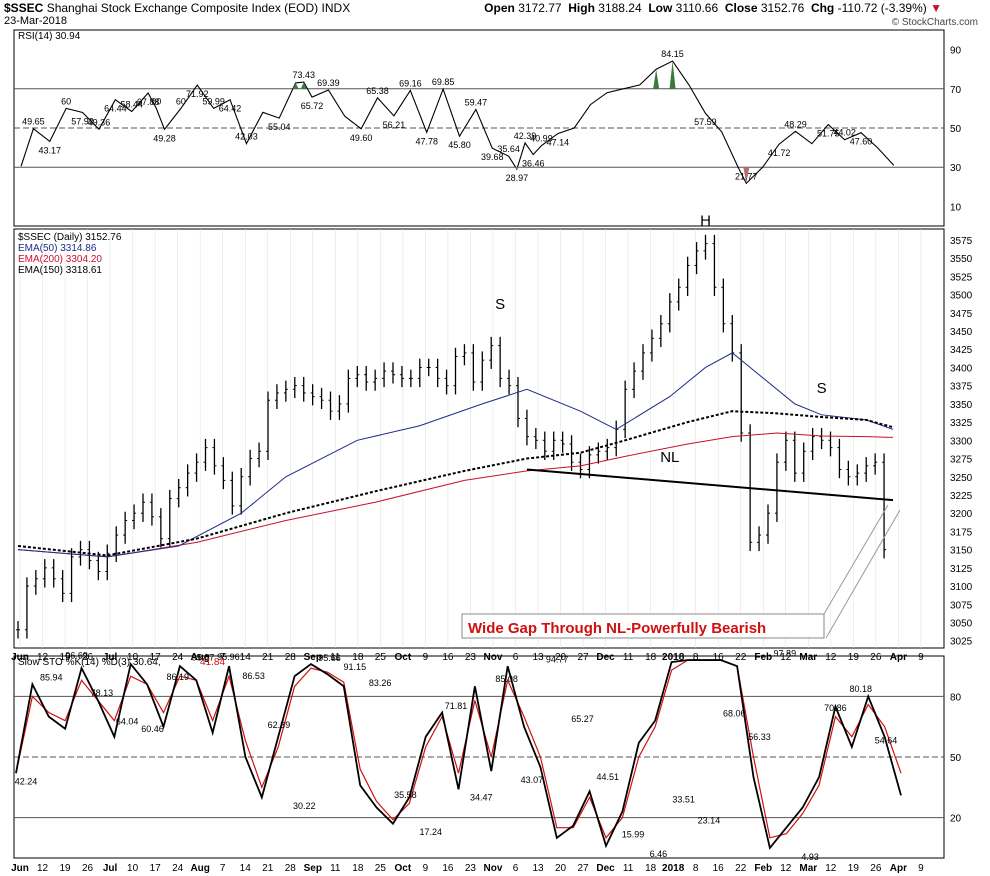  What do you see at coordinates (961, 460) in the screenshot?
I see `price-y-tick: 3275` at bounding box center [961, 460].